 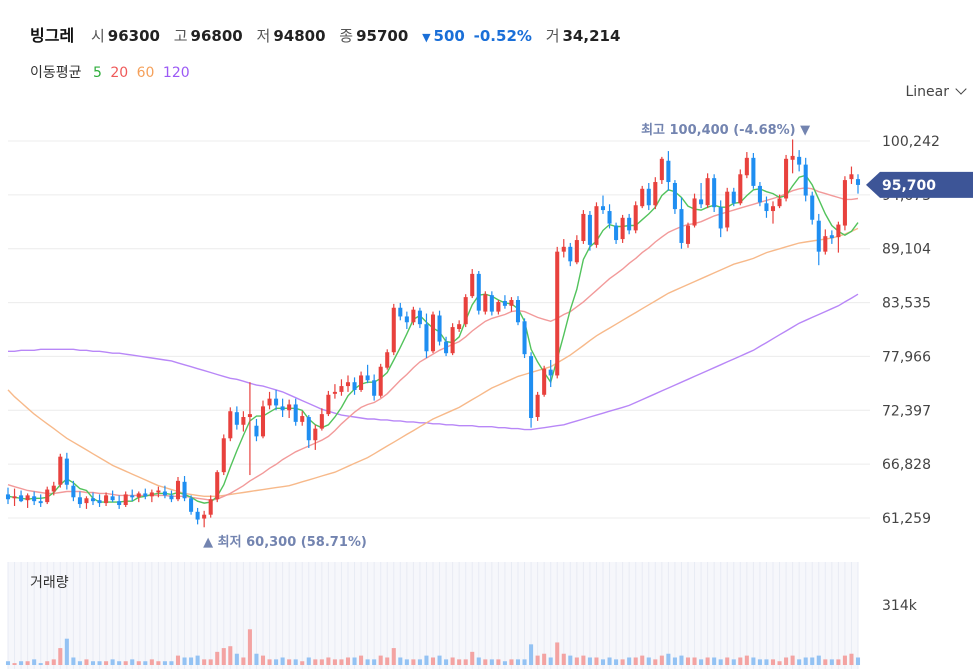 I want to click on stock-name: 빙그레, so click(x=52, y=35).